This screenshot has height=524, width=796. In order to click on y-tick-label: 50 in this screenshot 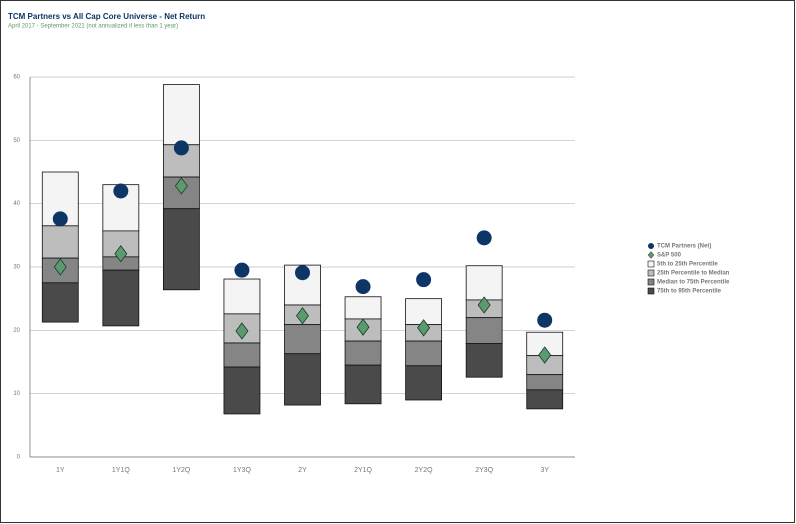, I will do `click(16, 141)`.